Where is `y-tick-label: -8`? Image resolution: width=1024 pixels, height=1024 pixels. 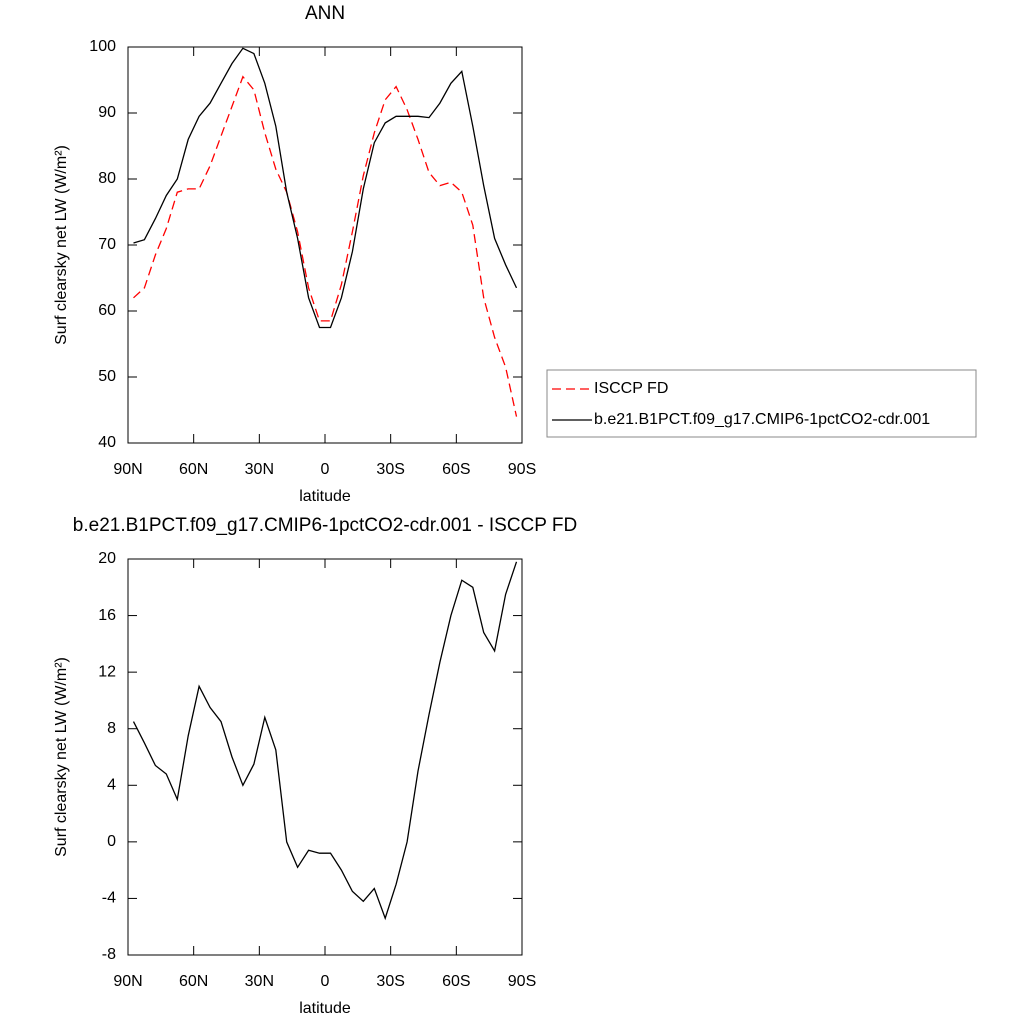 y-tick-label: -8 is located at coordinates (109, 954).